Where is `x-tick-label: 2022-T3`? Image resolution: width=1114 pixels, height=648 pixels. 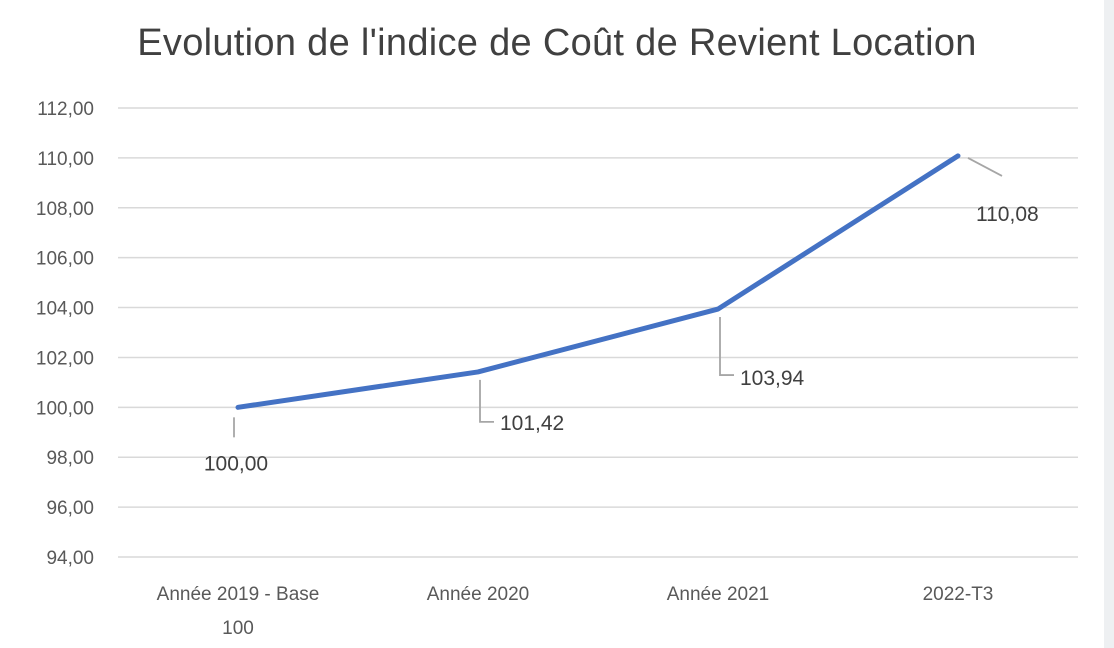 x-tick-label: 2022-T3 is located at coordinates (958, 594).